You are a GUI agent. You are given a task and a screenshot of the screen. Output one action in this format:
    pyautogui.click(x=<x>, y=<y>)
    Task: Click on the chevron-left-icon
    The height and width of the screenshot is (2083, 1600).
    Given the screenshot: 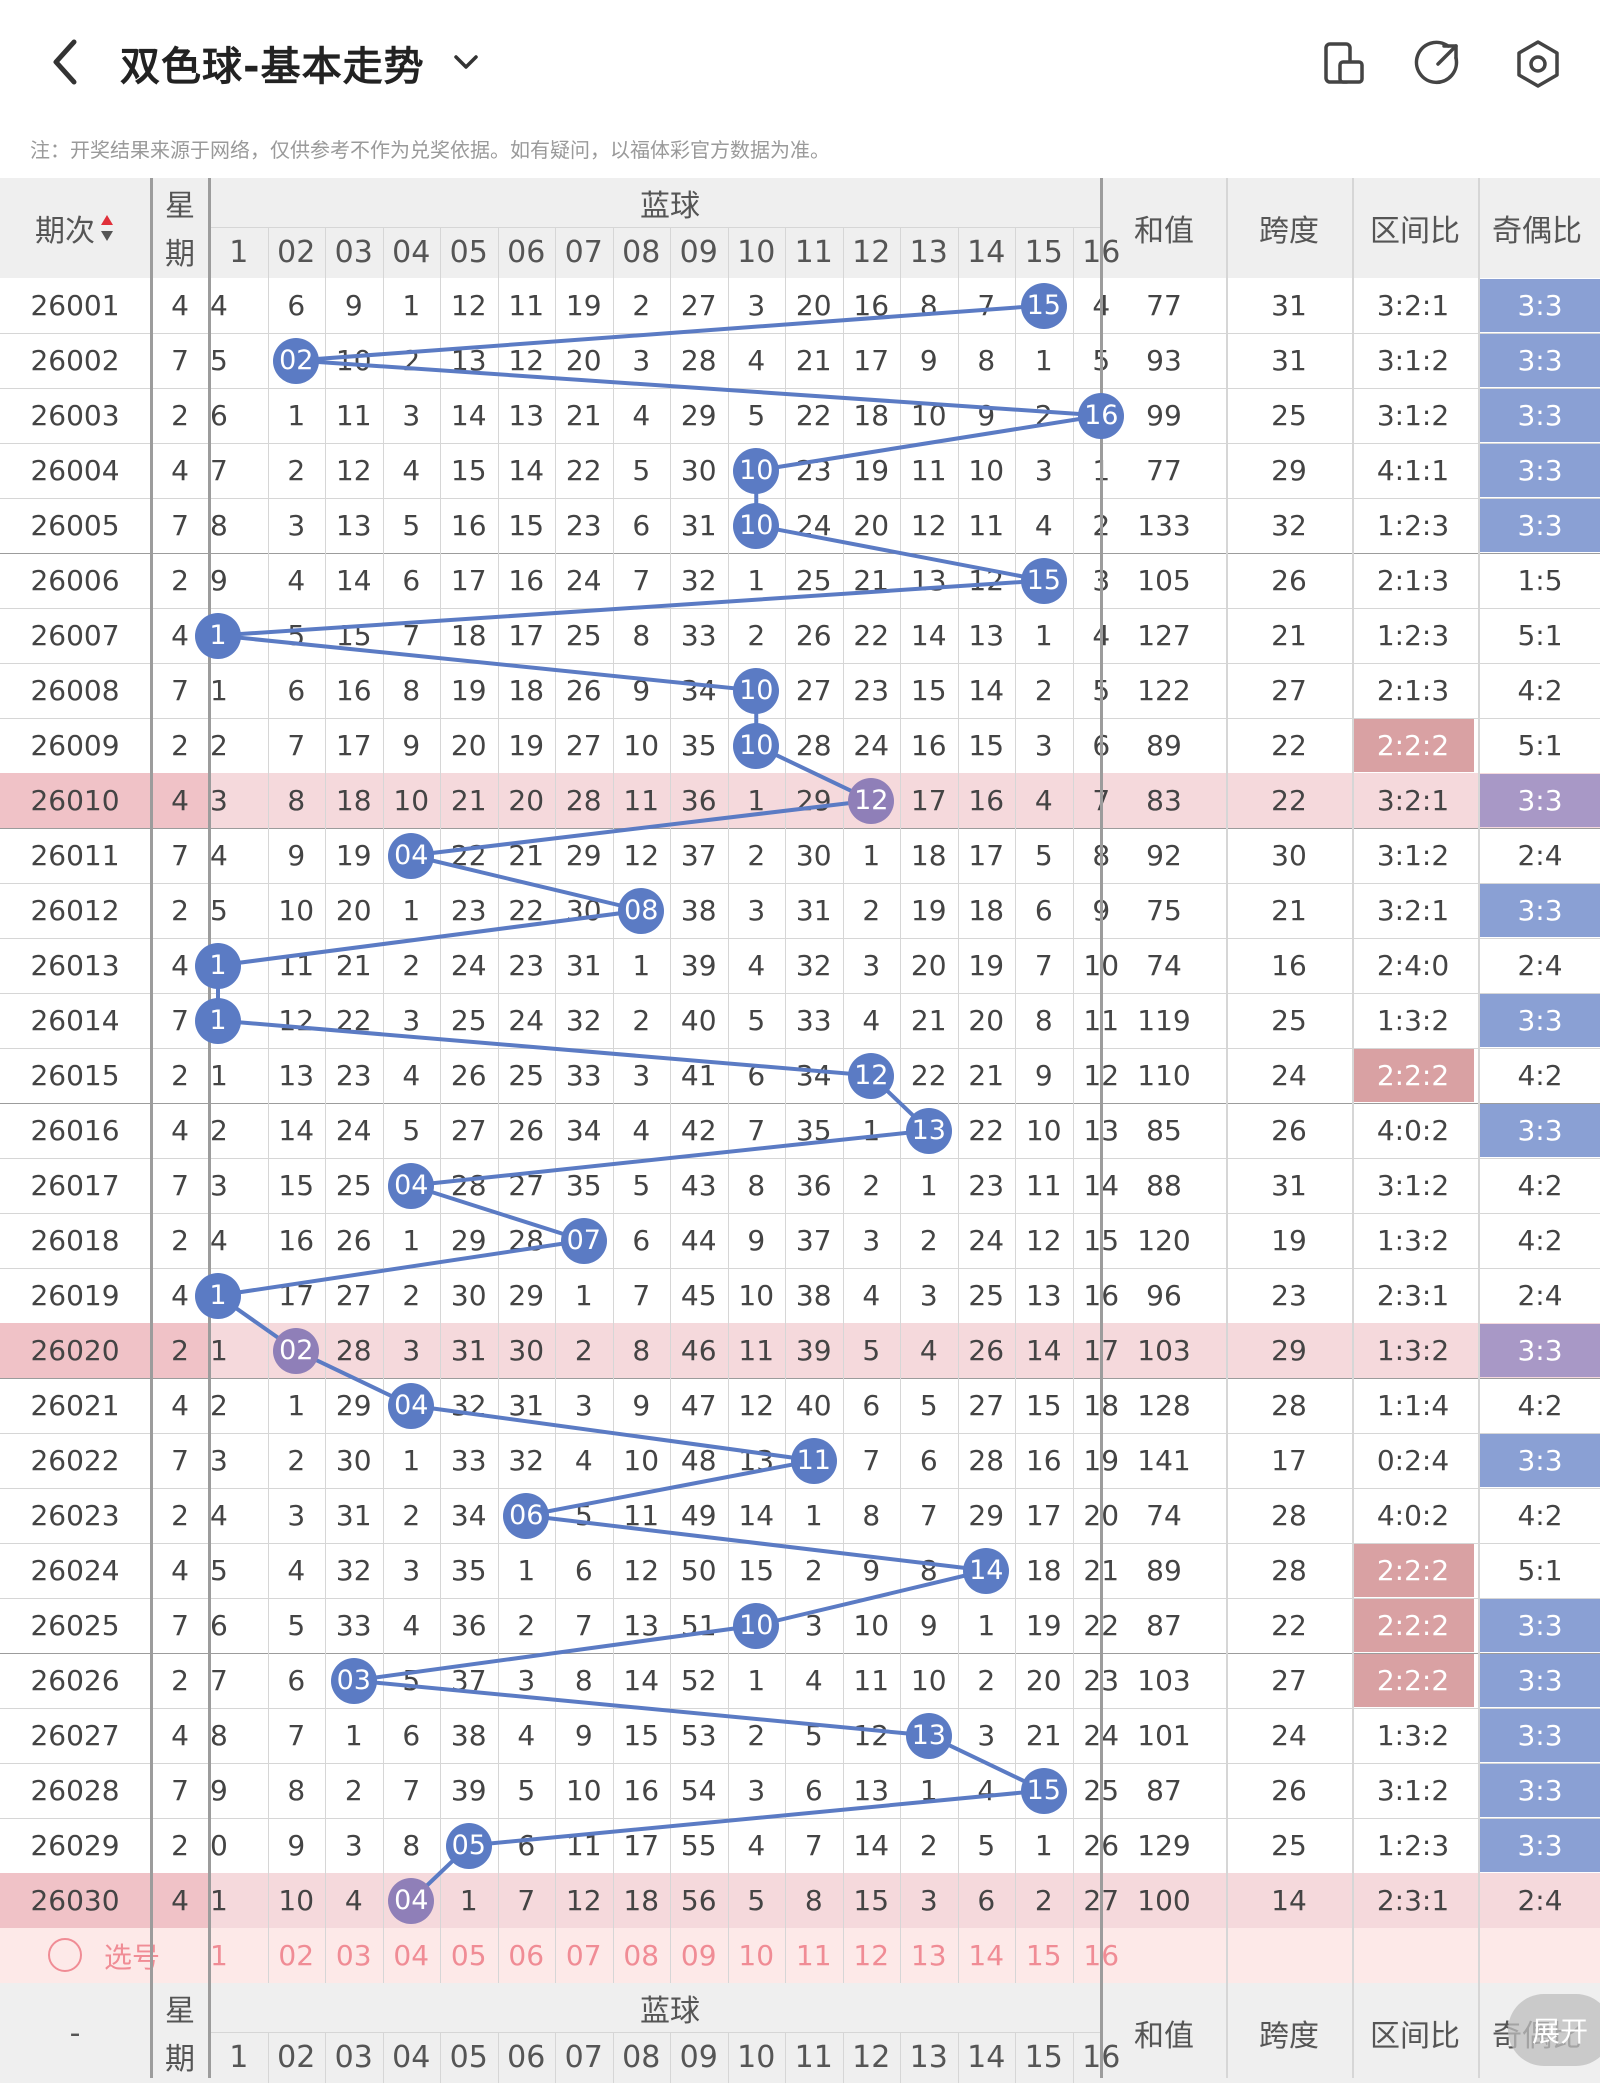 What is the action you would take?
    pyautogui.click(x=70, y=62)
    